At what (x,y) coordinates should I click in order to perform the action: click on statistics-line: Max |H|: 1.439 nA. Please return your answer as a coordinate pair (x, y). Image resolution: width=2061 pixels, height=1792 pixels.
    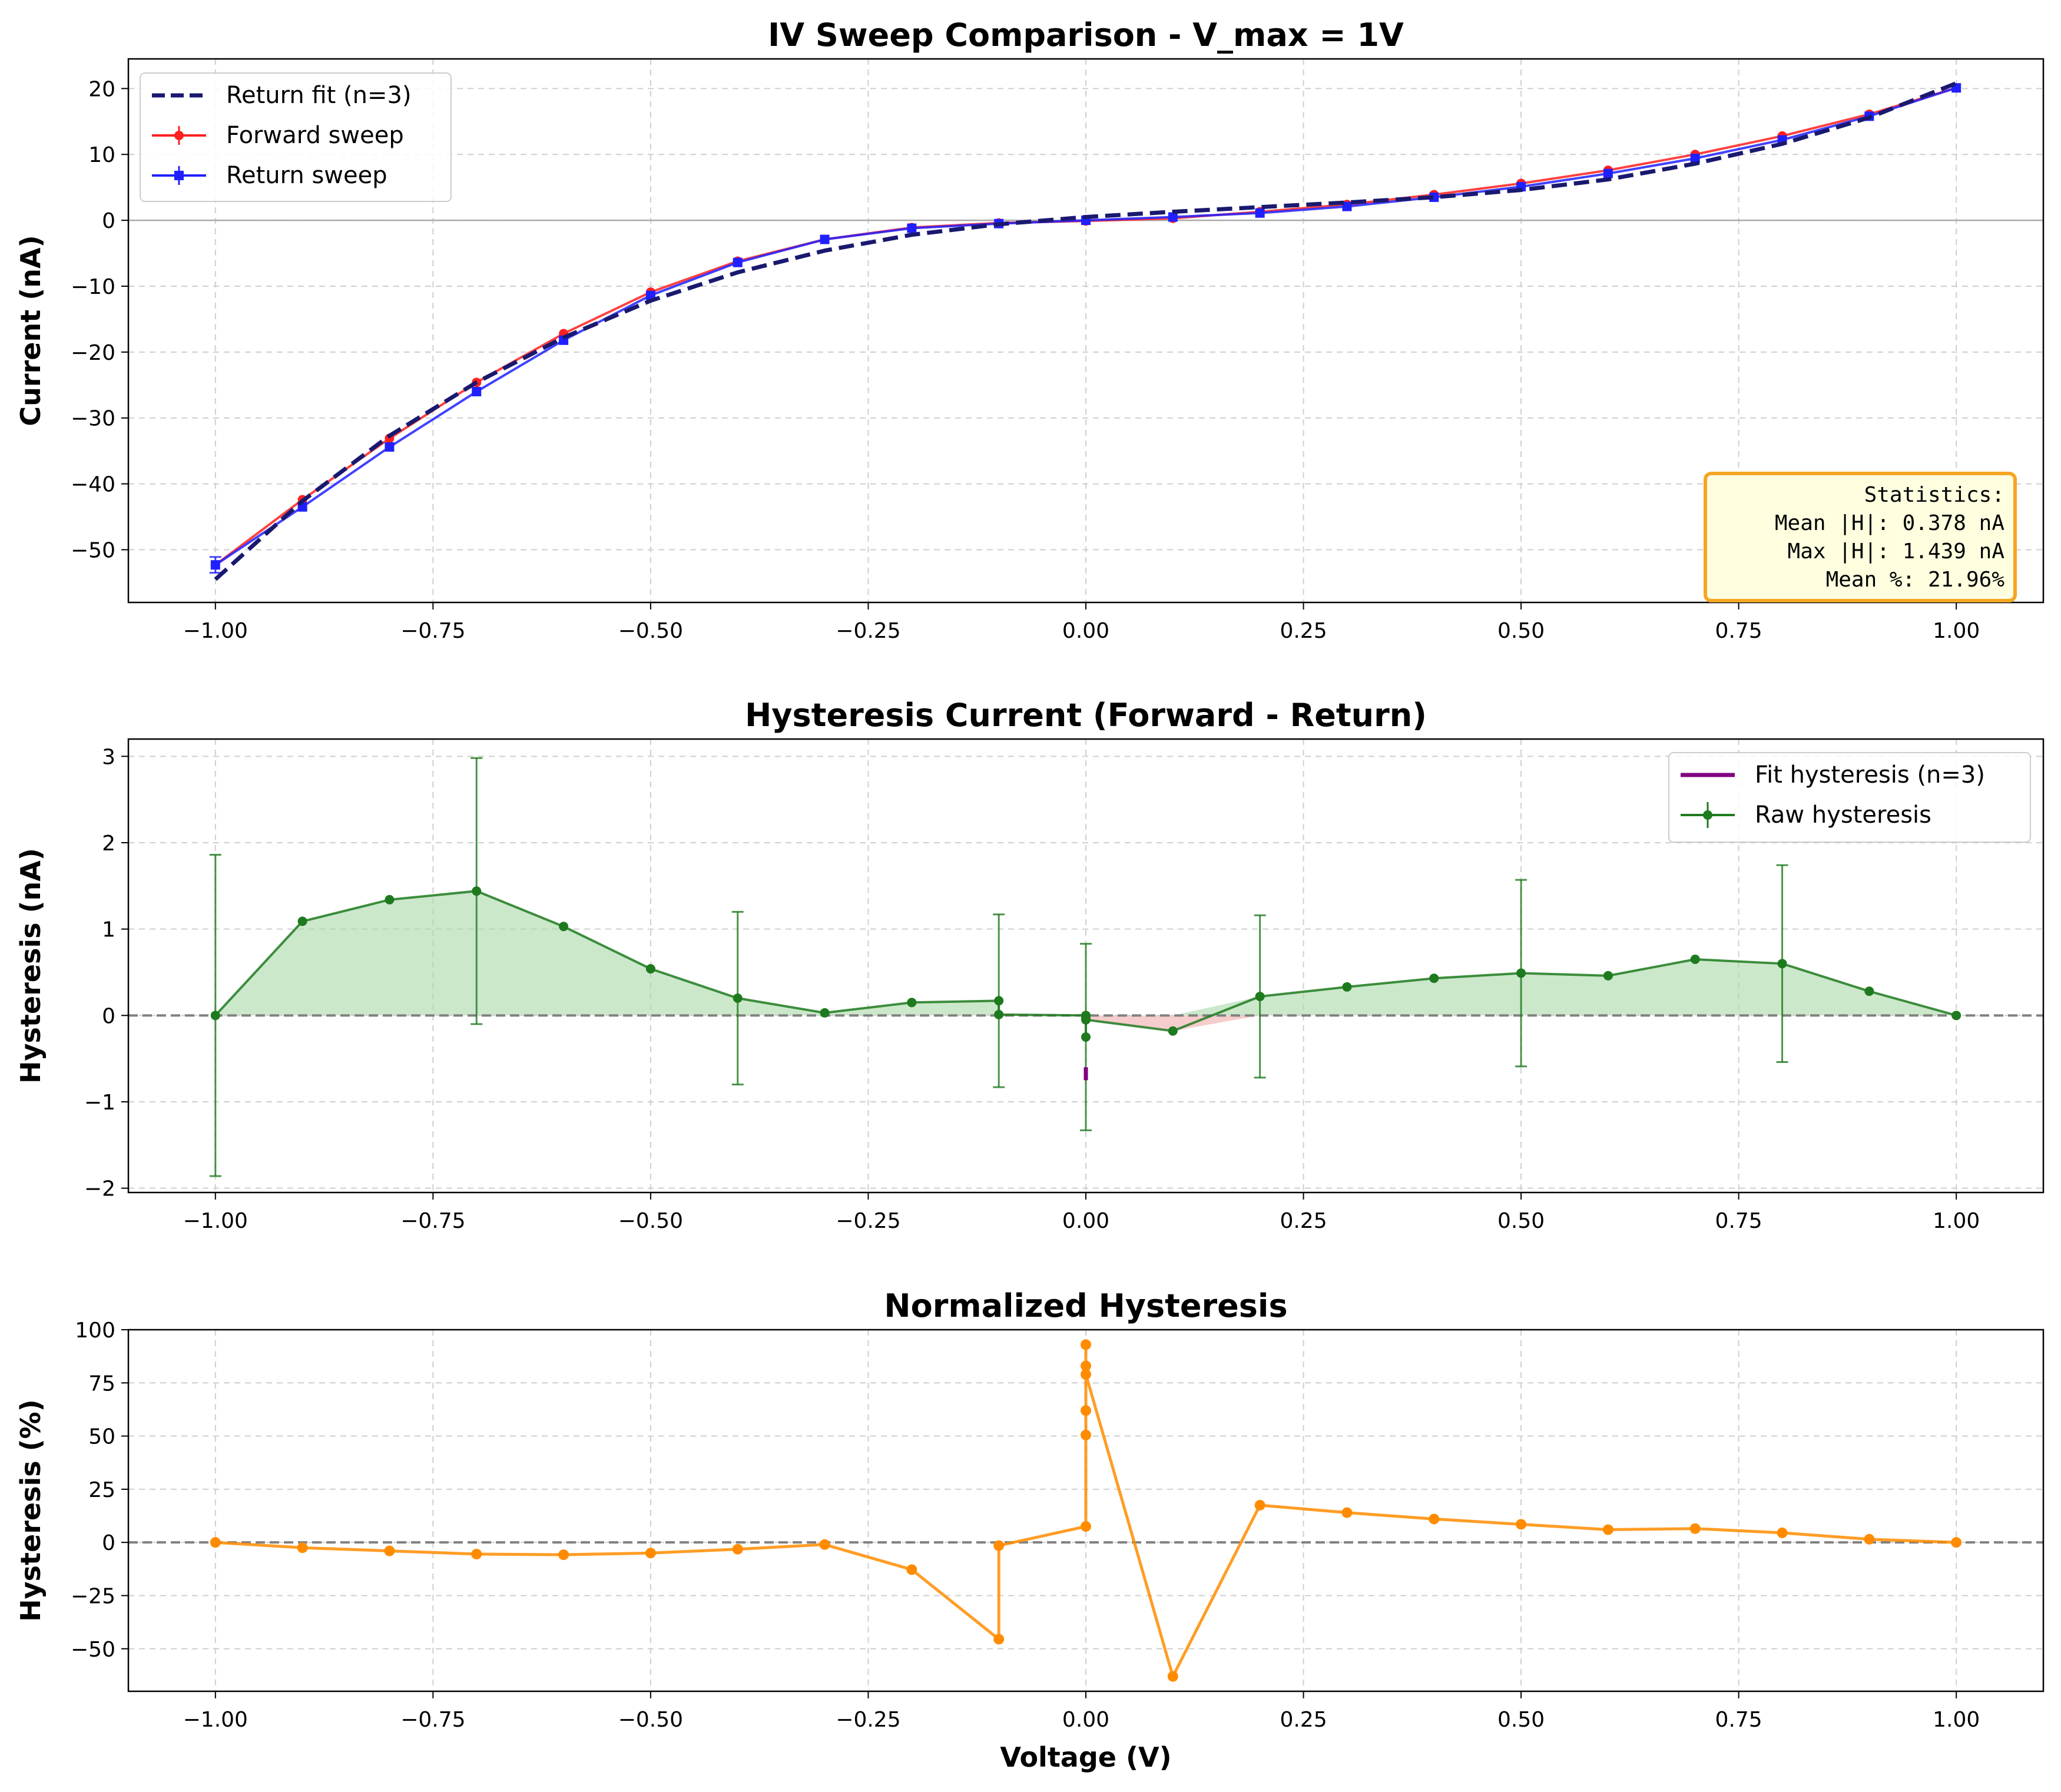
    Looking at the image, I should click on (1896, 551).